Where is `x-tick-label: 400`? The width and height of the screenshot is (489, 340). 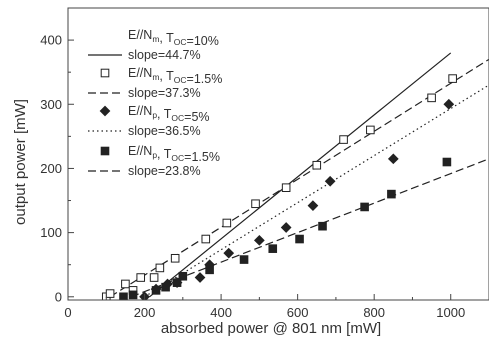 x-tick-label: 400 is located at coordinates (221, 312).